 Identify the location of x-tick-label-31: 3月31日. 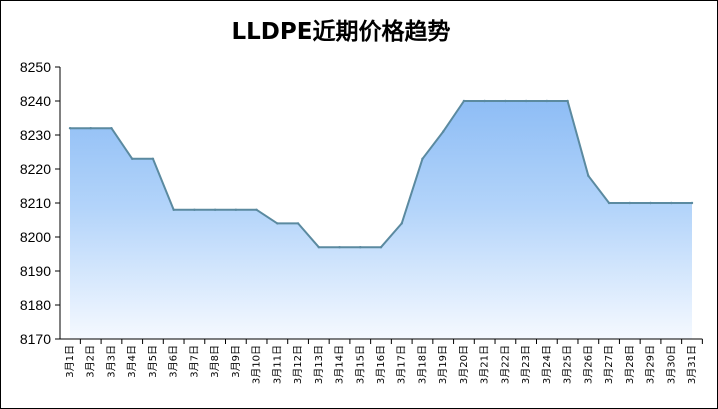
(692, 364).